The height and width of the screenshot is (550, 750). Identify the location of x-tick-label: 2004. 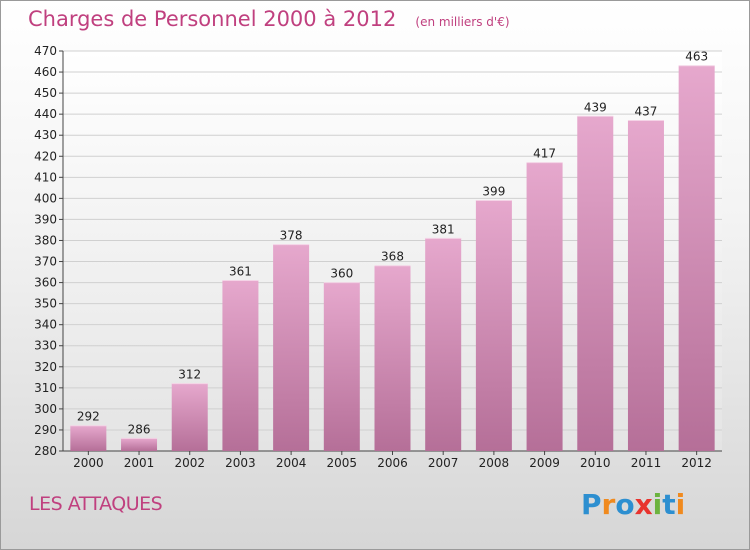
(291, 463).